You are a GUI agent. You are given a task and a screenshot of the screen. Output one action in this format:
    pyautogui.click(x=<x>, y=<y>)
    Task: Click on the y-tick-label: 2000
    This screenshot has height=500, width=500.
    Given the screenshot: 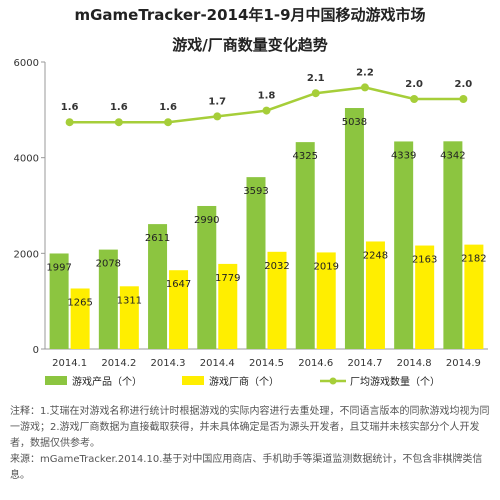 What is the action you would take?
    pyautogui.click(x=26, y=254)
    